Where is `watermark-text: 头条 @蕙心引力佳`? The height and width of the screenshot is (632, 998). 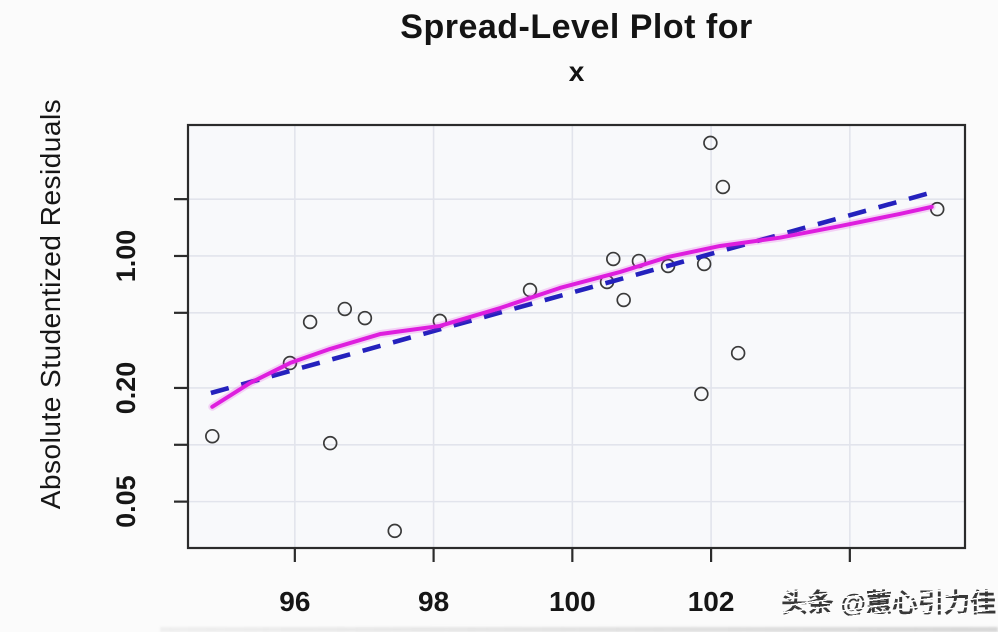
watermark-text: 头条 @蕙心引力佳 is located at coordinates (881, 601).